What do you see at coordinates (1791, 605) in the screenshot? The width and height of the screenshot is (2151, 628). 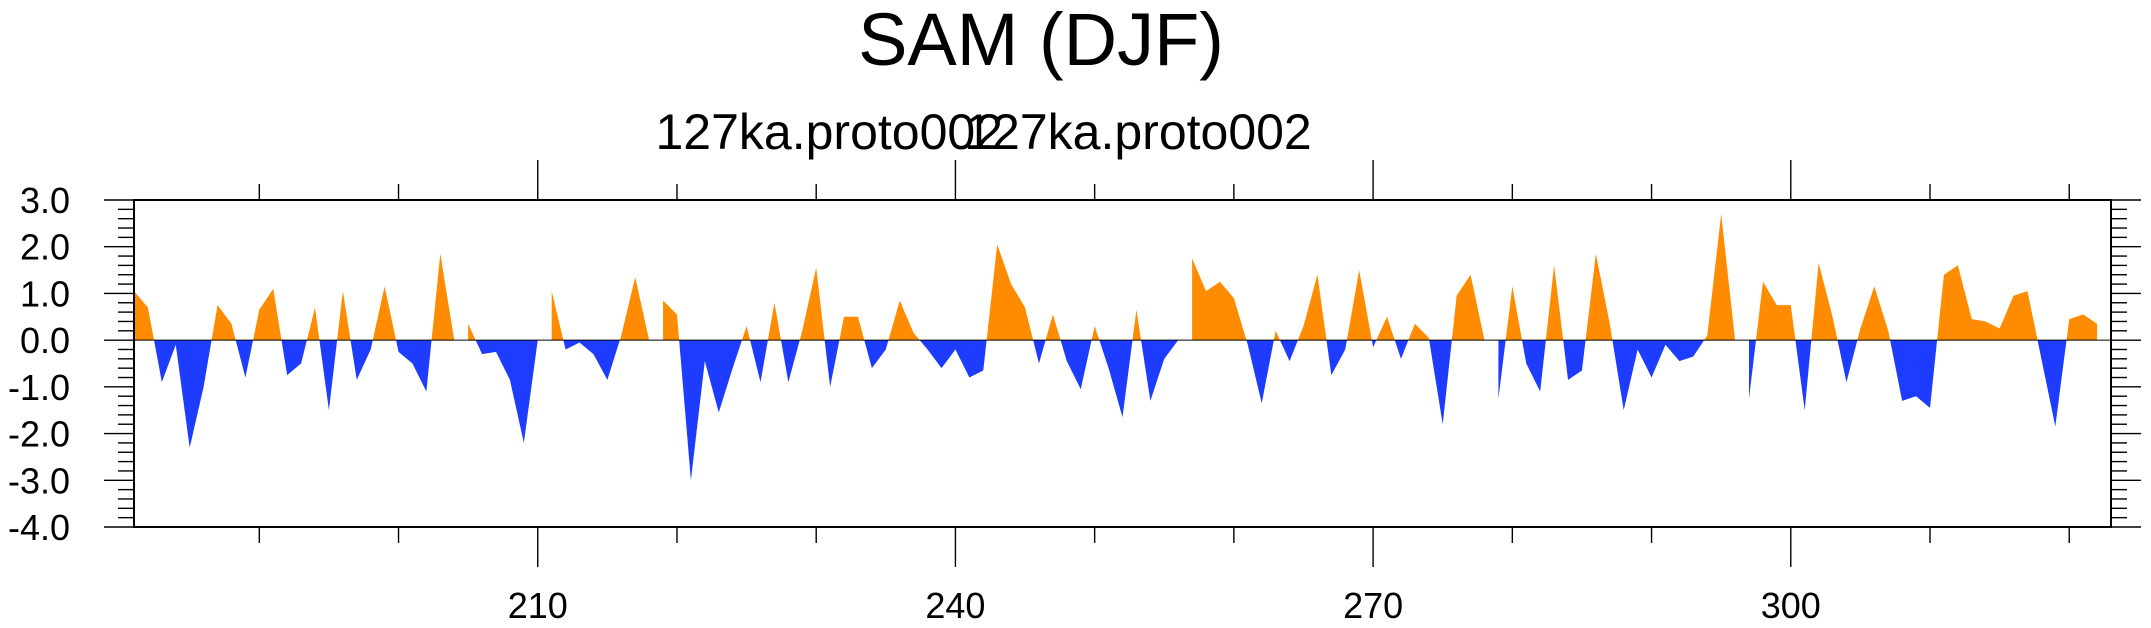 I see `x-tick-label: 300` at bounding box center [1791, 605].